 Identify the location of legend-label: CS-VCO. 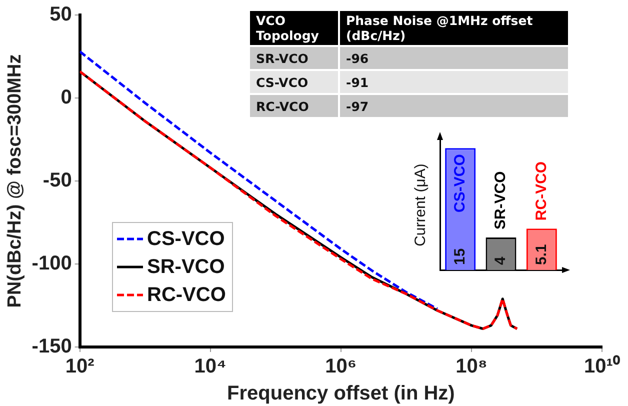
(186, 239).